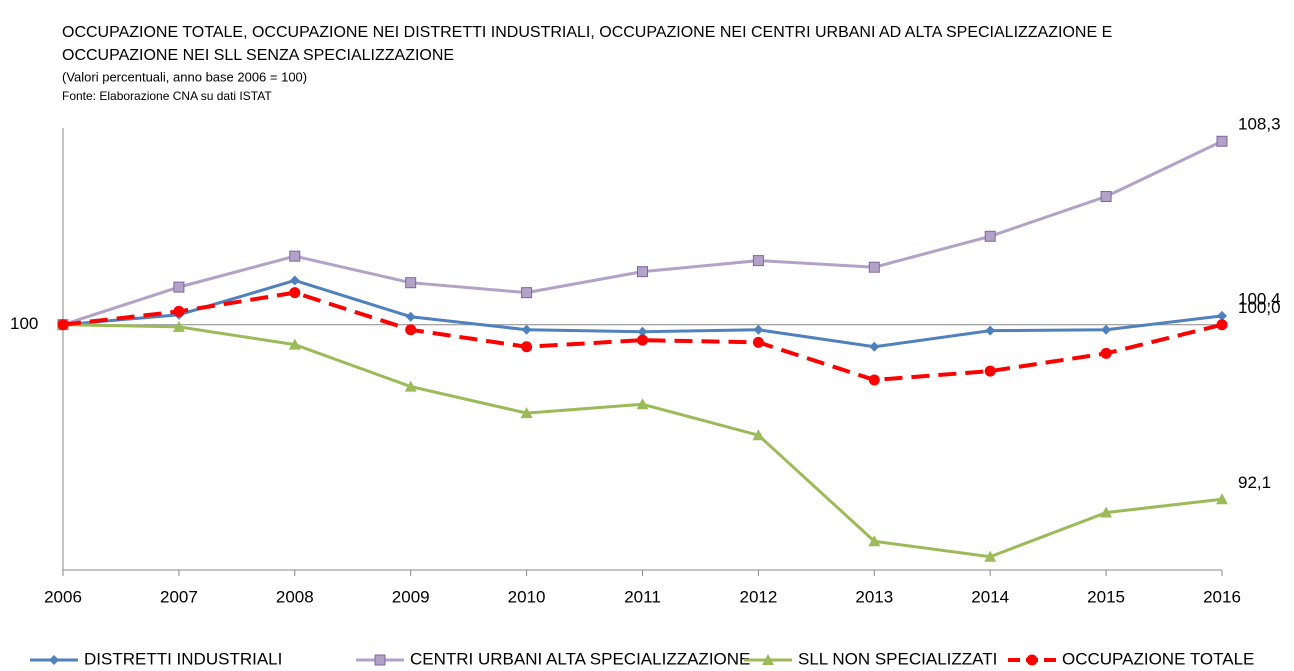  What do you see at coordinates (183, 658) in the screenshot?
I see `legend-label: DISTRETTI INDUSTRIALI` at bounding box center [183, 658].